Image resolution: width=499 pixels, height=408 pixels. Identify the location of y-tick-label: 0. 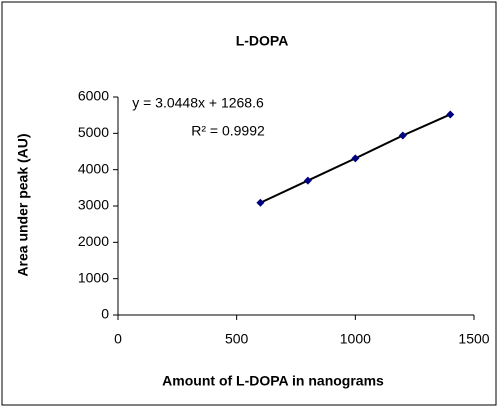
(105, 314).